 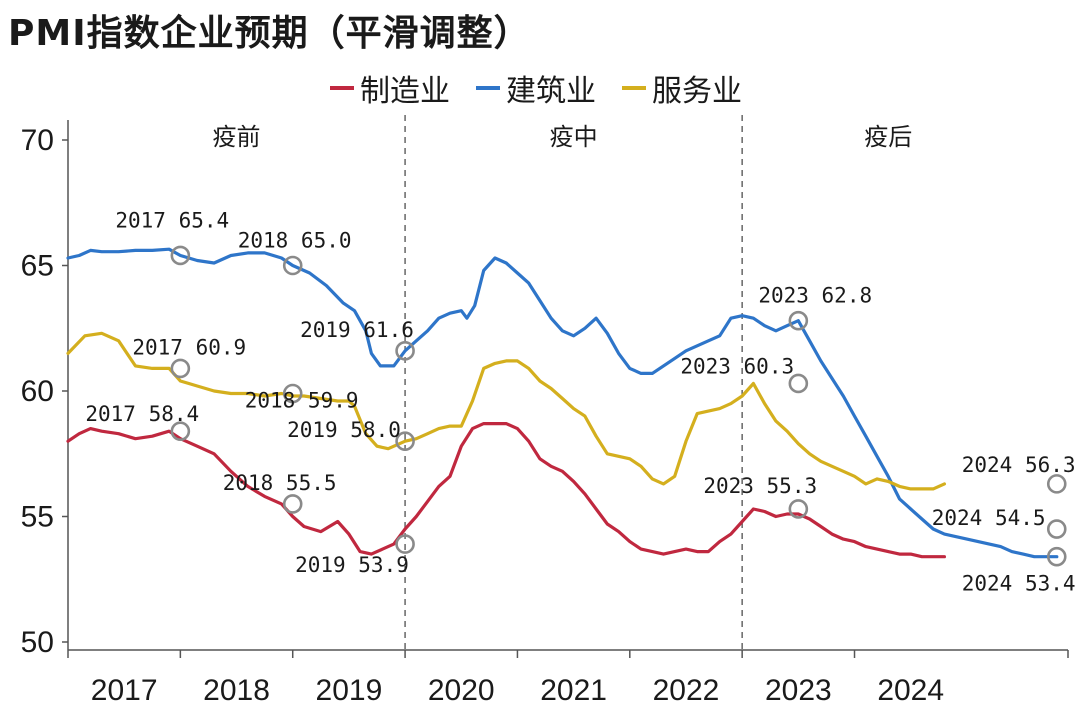 What do you see at coordinates (737, 366) in the screenshot?
I see `annotation-label: 2023 60.3` at bounding box center [737, 366].